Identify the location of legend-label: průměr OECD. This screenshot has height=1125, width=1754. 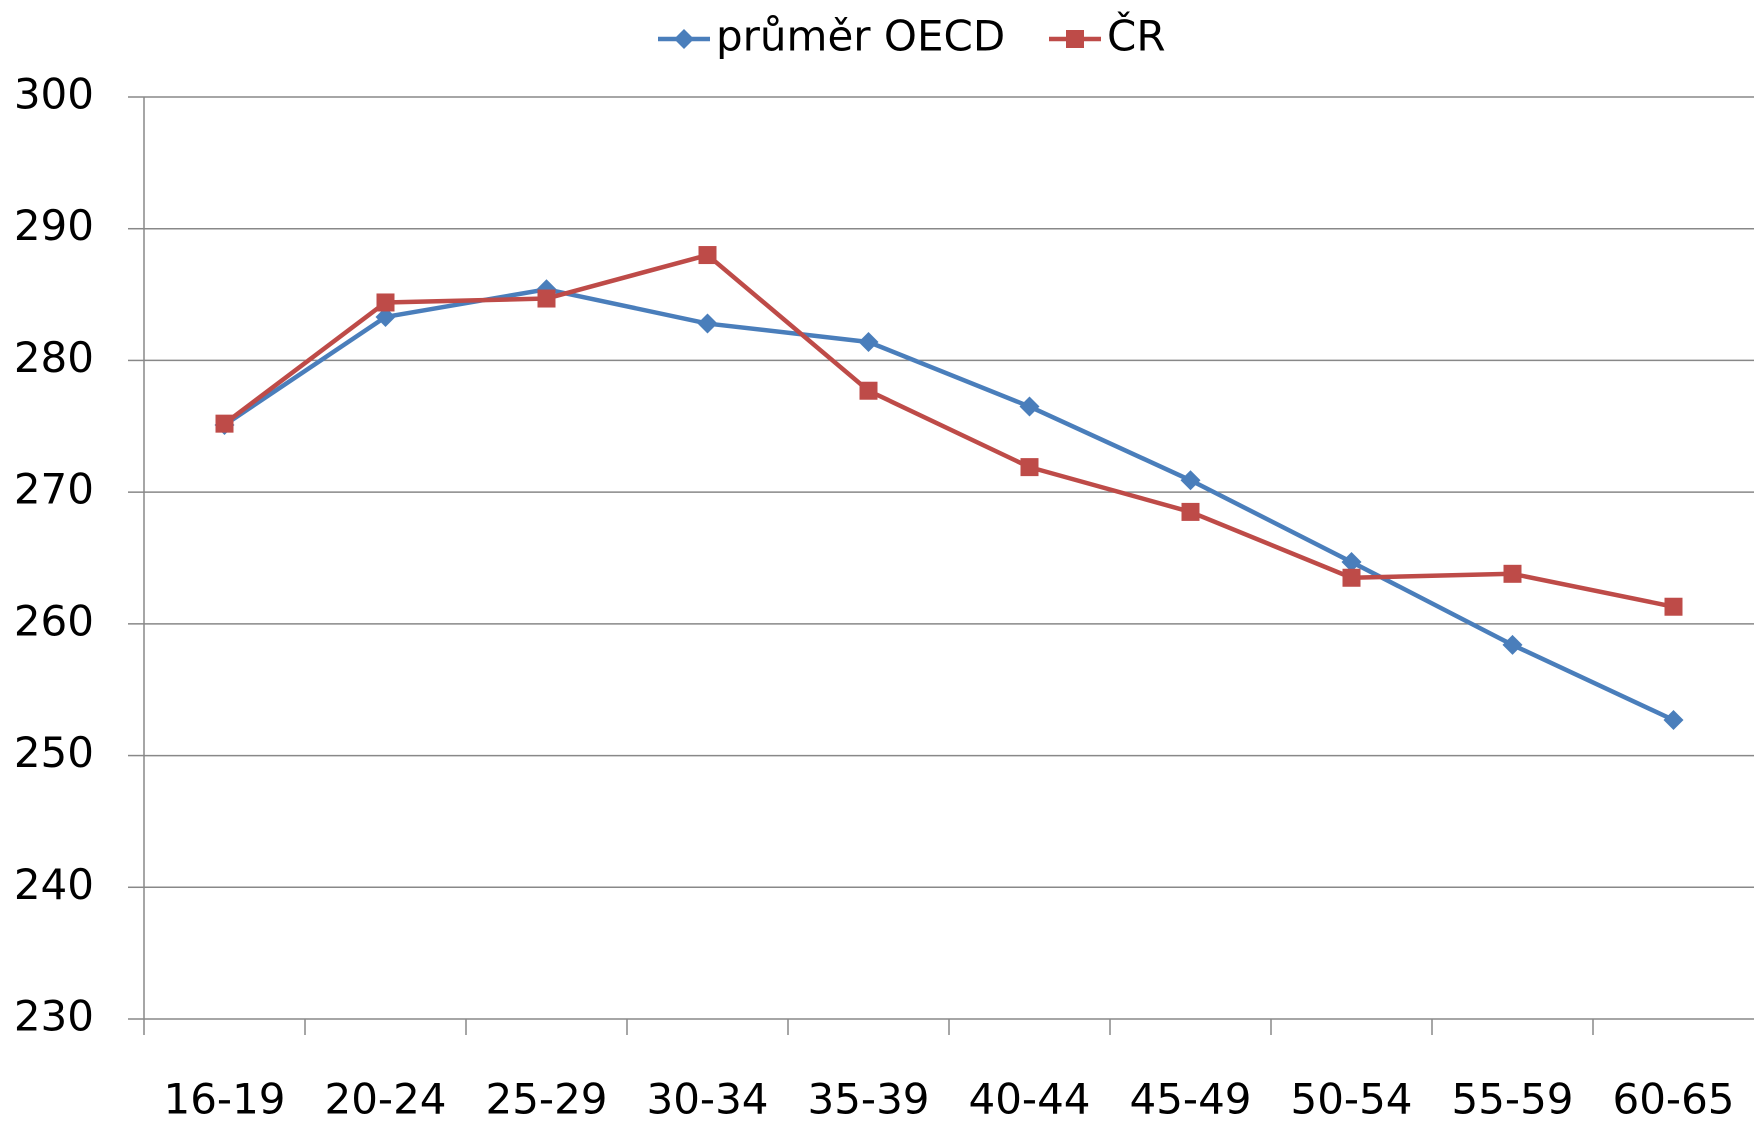
(860, 36).